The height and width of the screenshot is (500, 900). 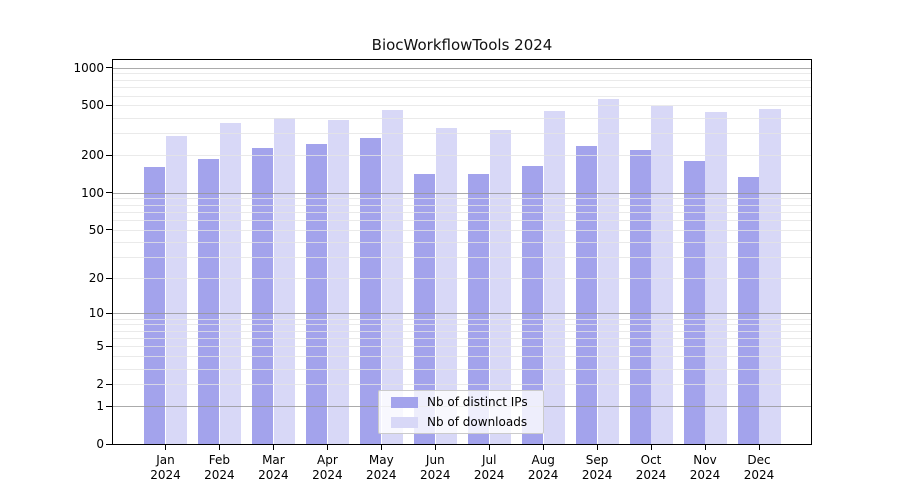 What do you see at coordinates (651, 460) in the screenshot?
I see `x-tick-label-month: Oct` at bounding box center [651, 460].